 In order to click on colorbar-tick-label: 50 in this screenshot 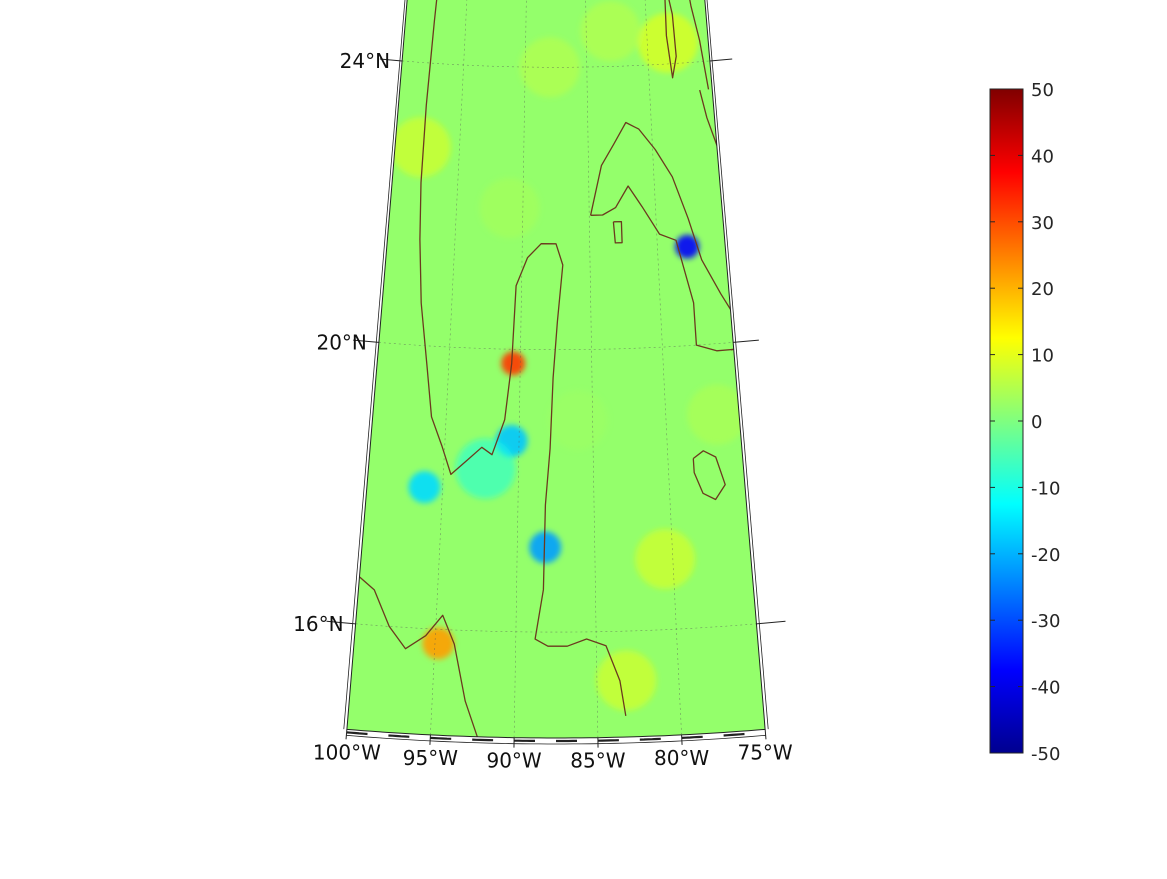, I will do `click(1042, 90)`.